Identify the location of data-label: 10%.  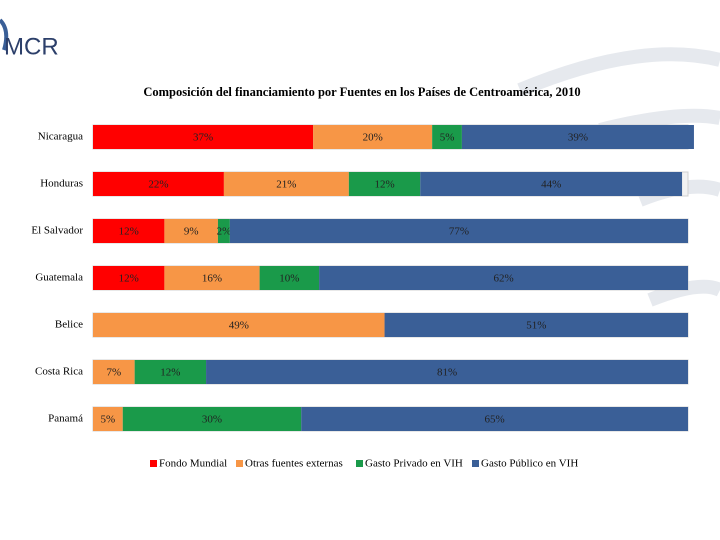
(289, 279).